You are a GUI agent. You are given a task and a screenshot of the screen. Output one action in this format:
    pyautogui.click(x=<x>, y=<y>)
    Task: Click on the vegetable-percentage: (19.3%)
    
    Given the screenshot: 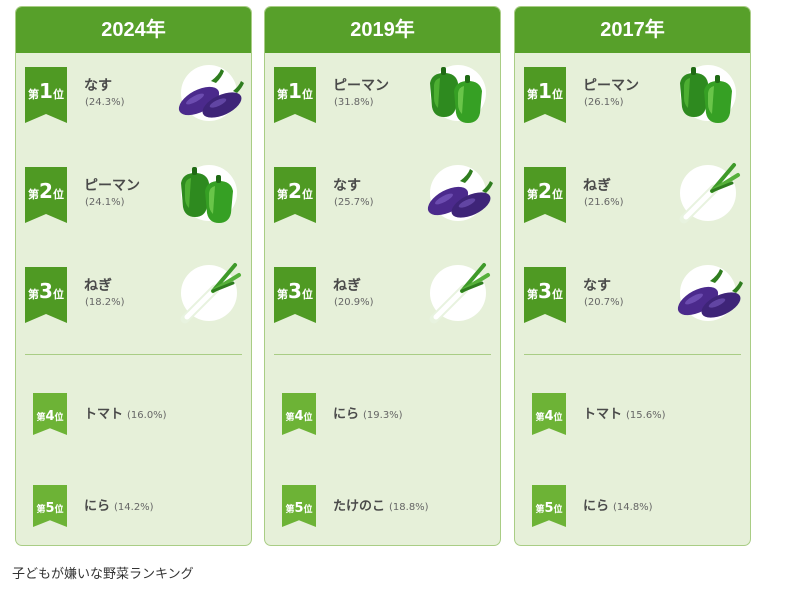 What is the action you would take?
    pyautogui.click(x=383, y=415)
    